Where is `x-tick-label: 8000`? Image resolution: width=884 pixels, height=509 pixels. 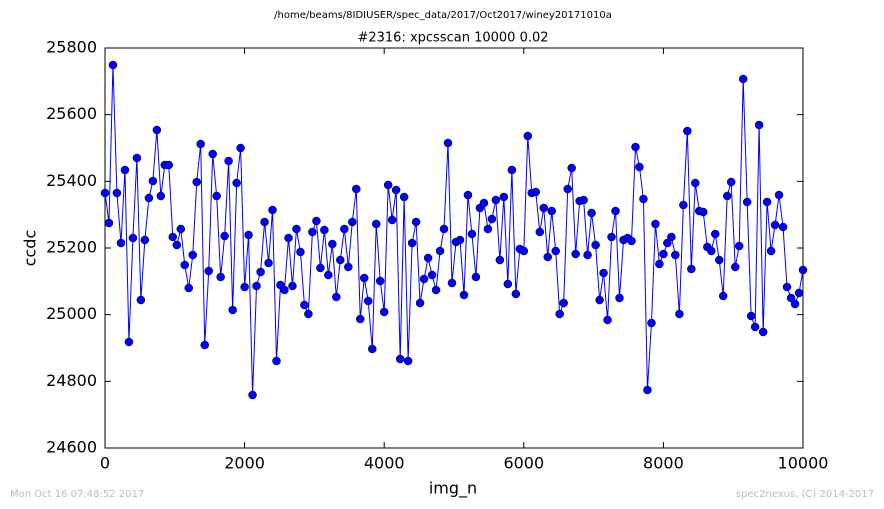
x-tick-label: 8000 is located at coordinates (663, 463).